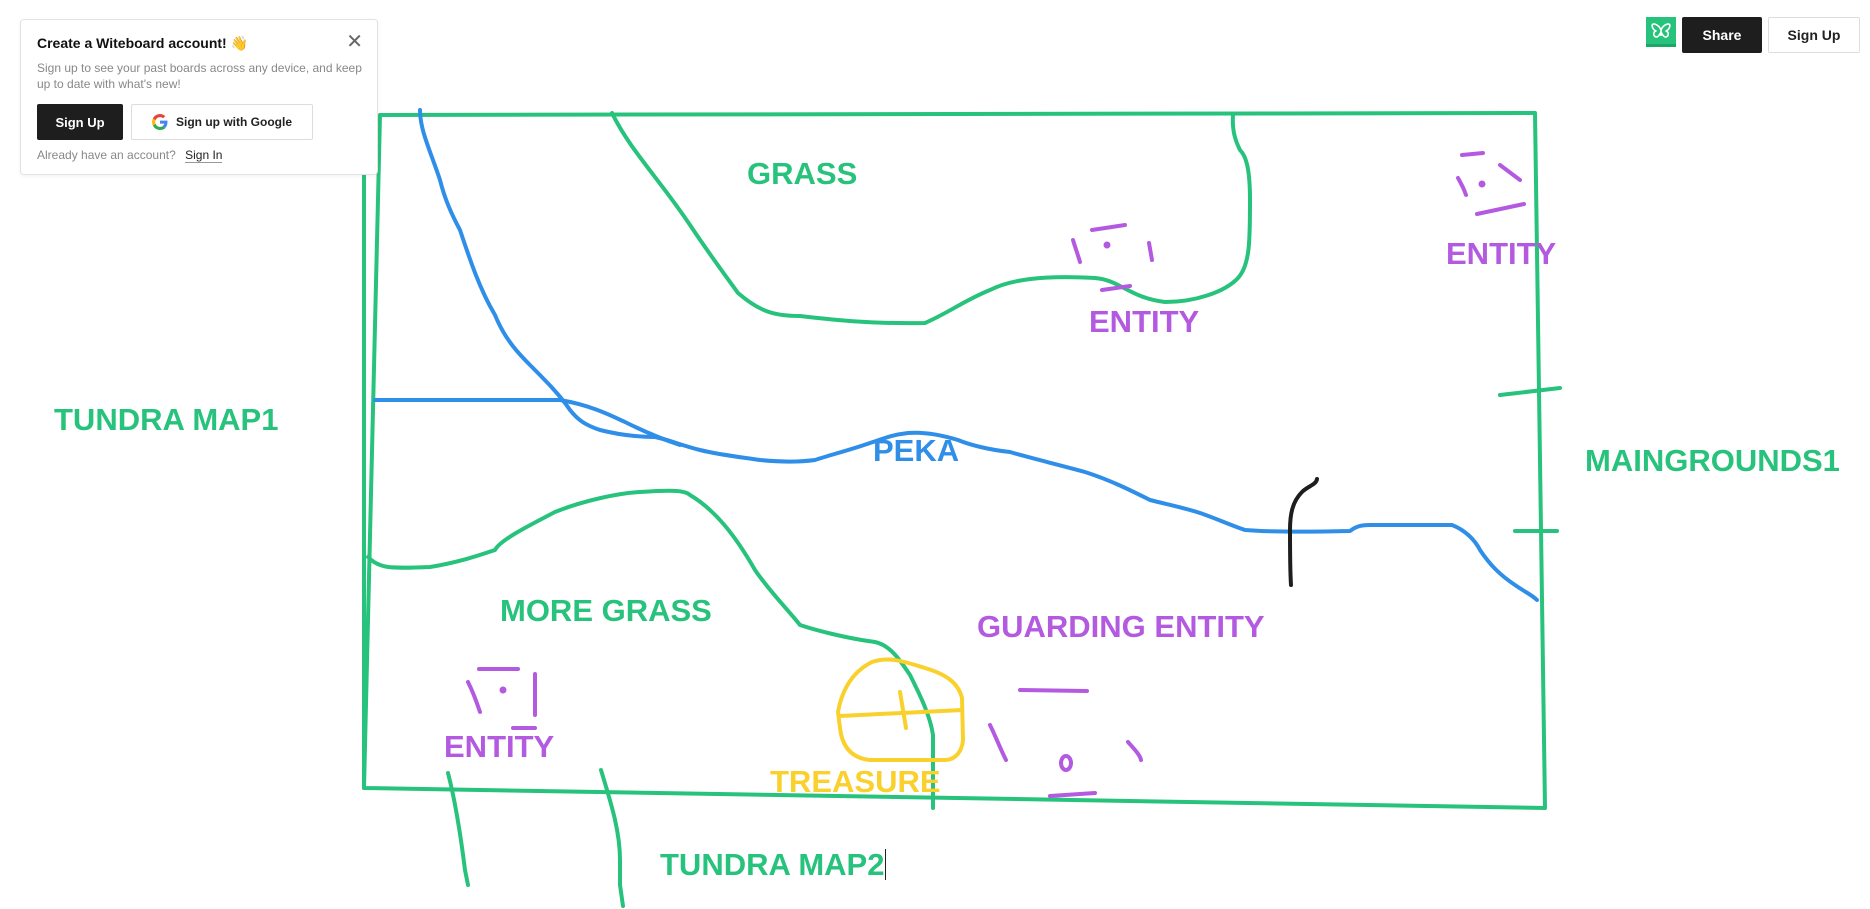  Describe the element at coordinates (234, 122) in the screenshot. I see `google-signup-label: Sign up with Google` at that location.